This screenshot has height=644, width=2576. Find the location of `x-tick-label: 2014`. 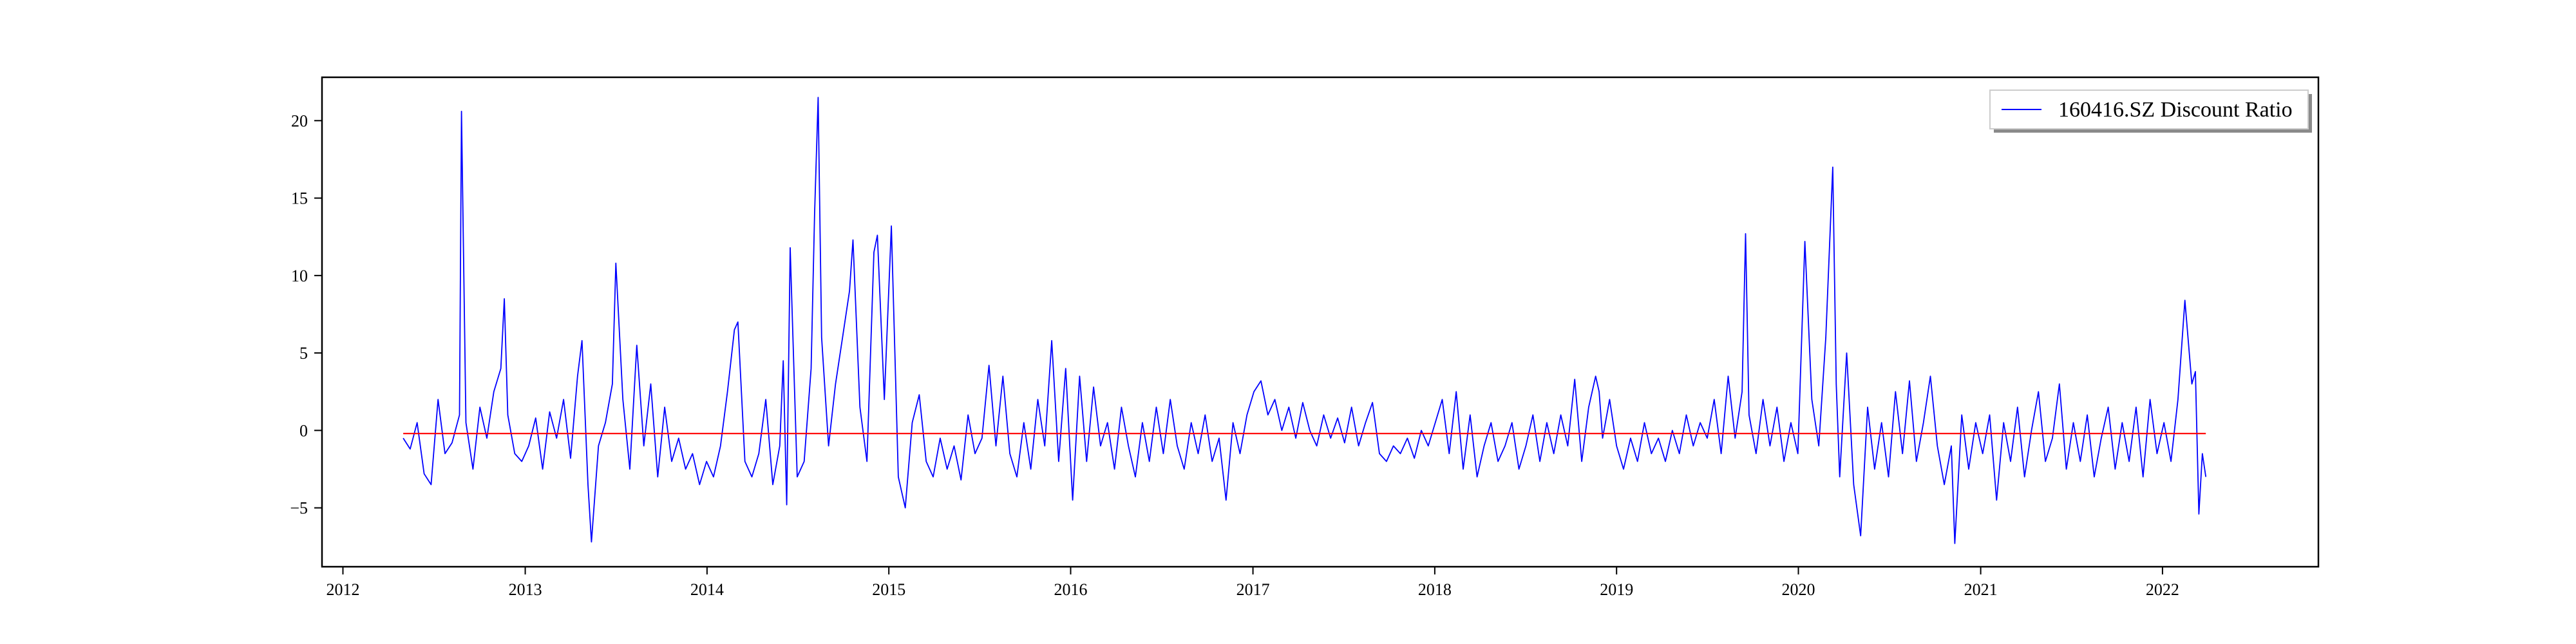

x-tick-label: 2014 is located at coordinates (707, 589).